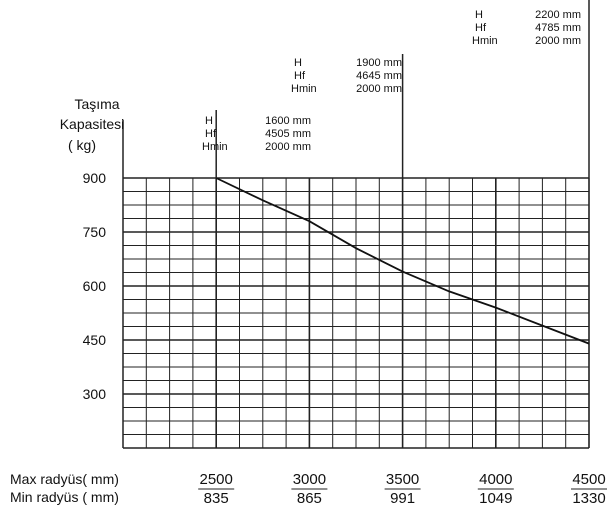  What do you see at coordinates (95, 286) in the screenshot?
I see `y-tick-label: 600` at bounding box center [95, 286].